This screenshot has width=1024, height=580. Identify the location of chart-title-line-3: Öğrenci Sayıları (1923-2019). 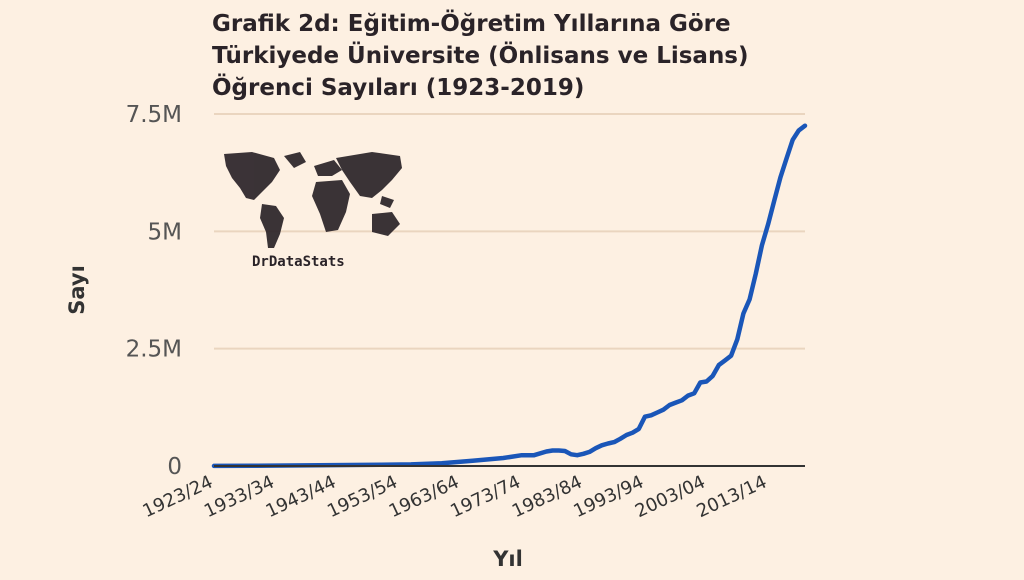
(398, 88).